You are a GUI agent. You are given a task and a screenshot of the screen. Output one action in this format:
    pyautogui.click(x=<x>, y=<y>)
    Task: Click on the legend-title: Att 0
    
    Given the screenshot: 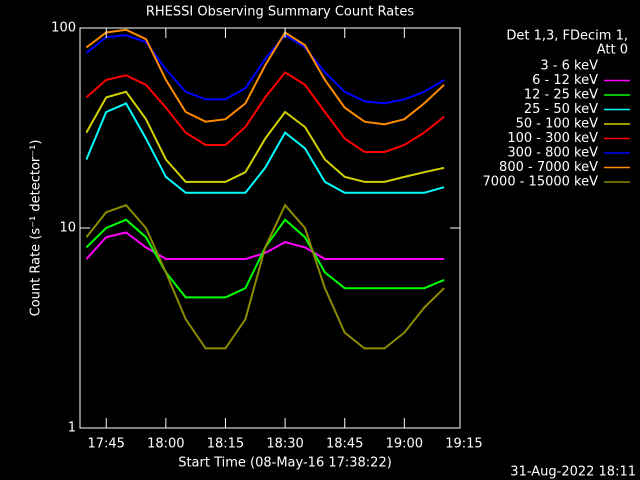 What is the action you would take?
    pyautogui.click(x=612, y=50)
    